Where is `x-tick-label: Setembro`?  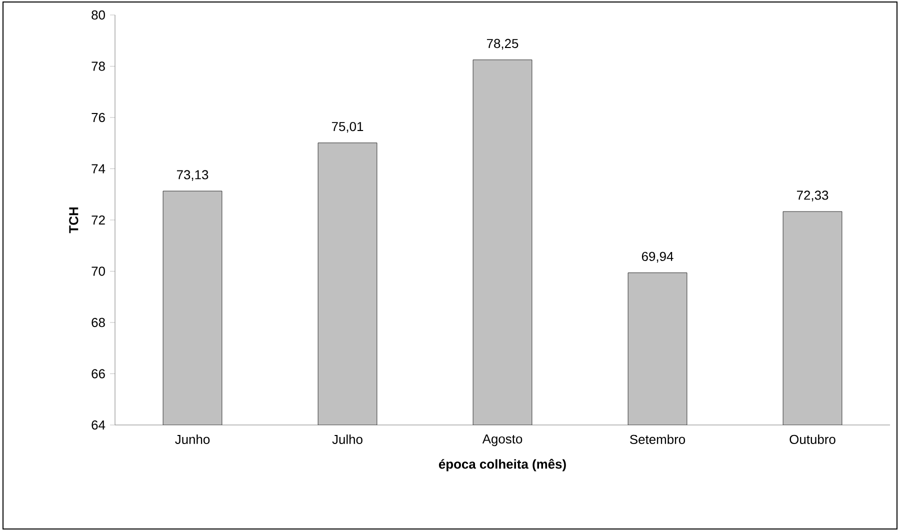 x-tick-label: Setembro is located at coordinates (658, 439).